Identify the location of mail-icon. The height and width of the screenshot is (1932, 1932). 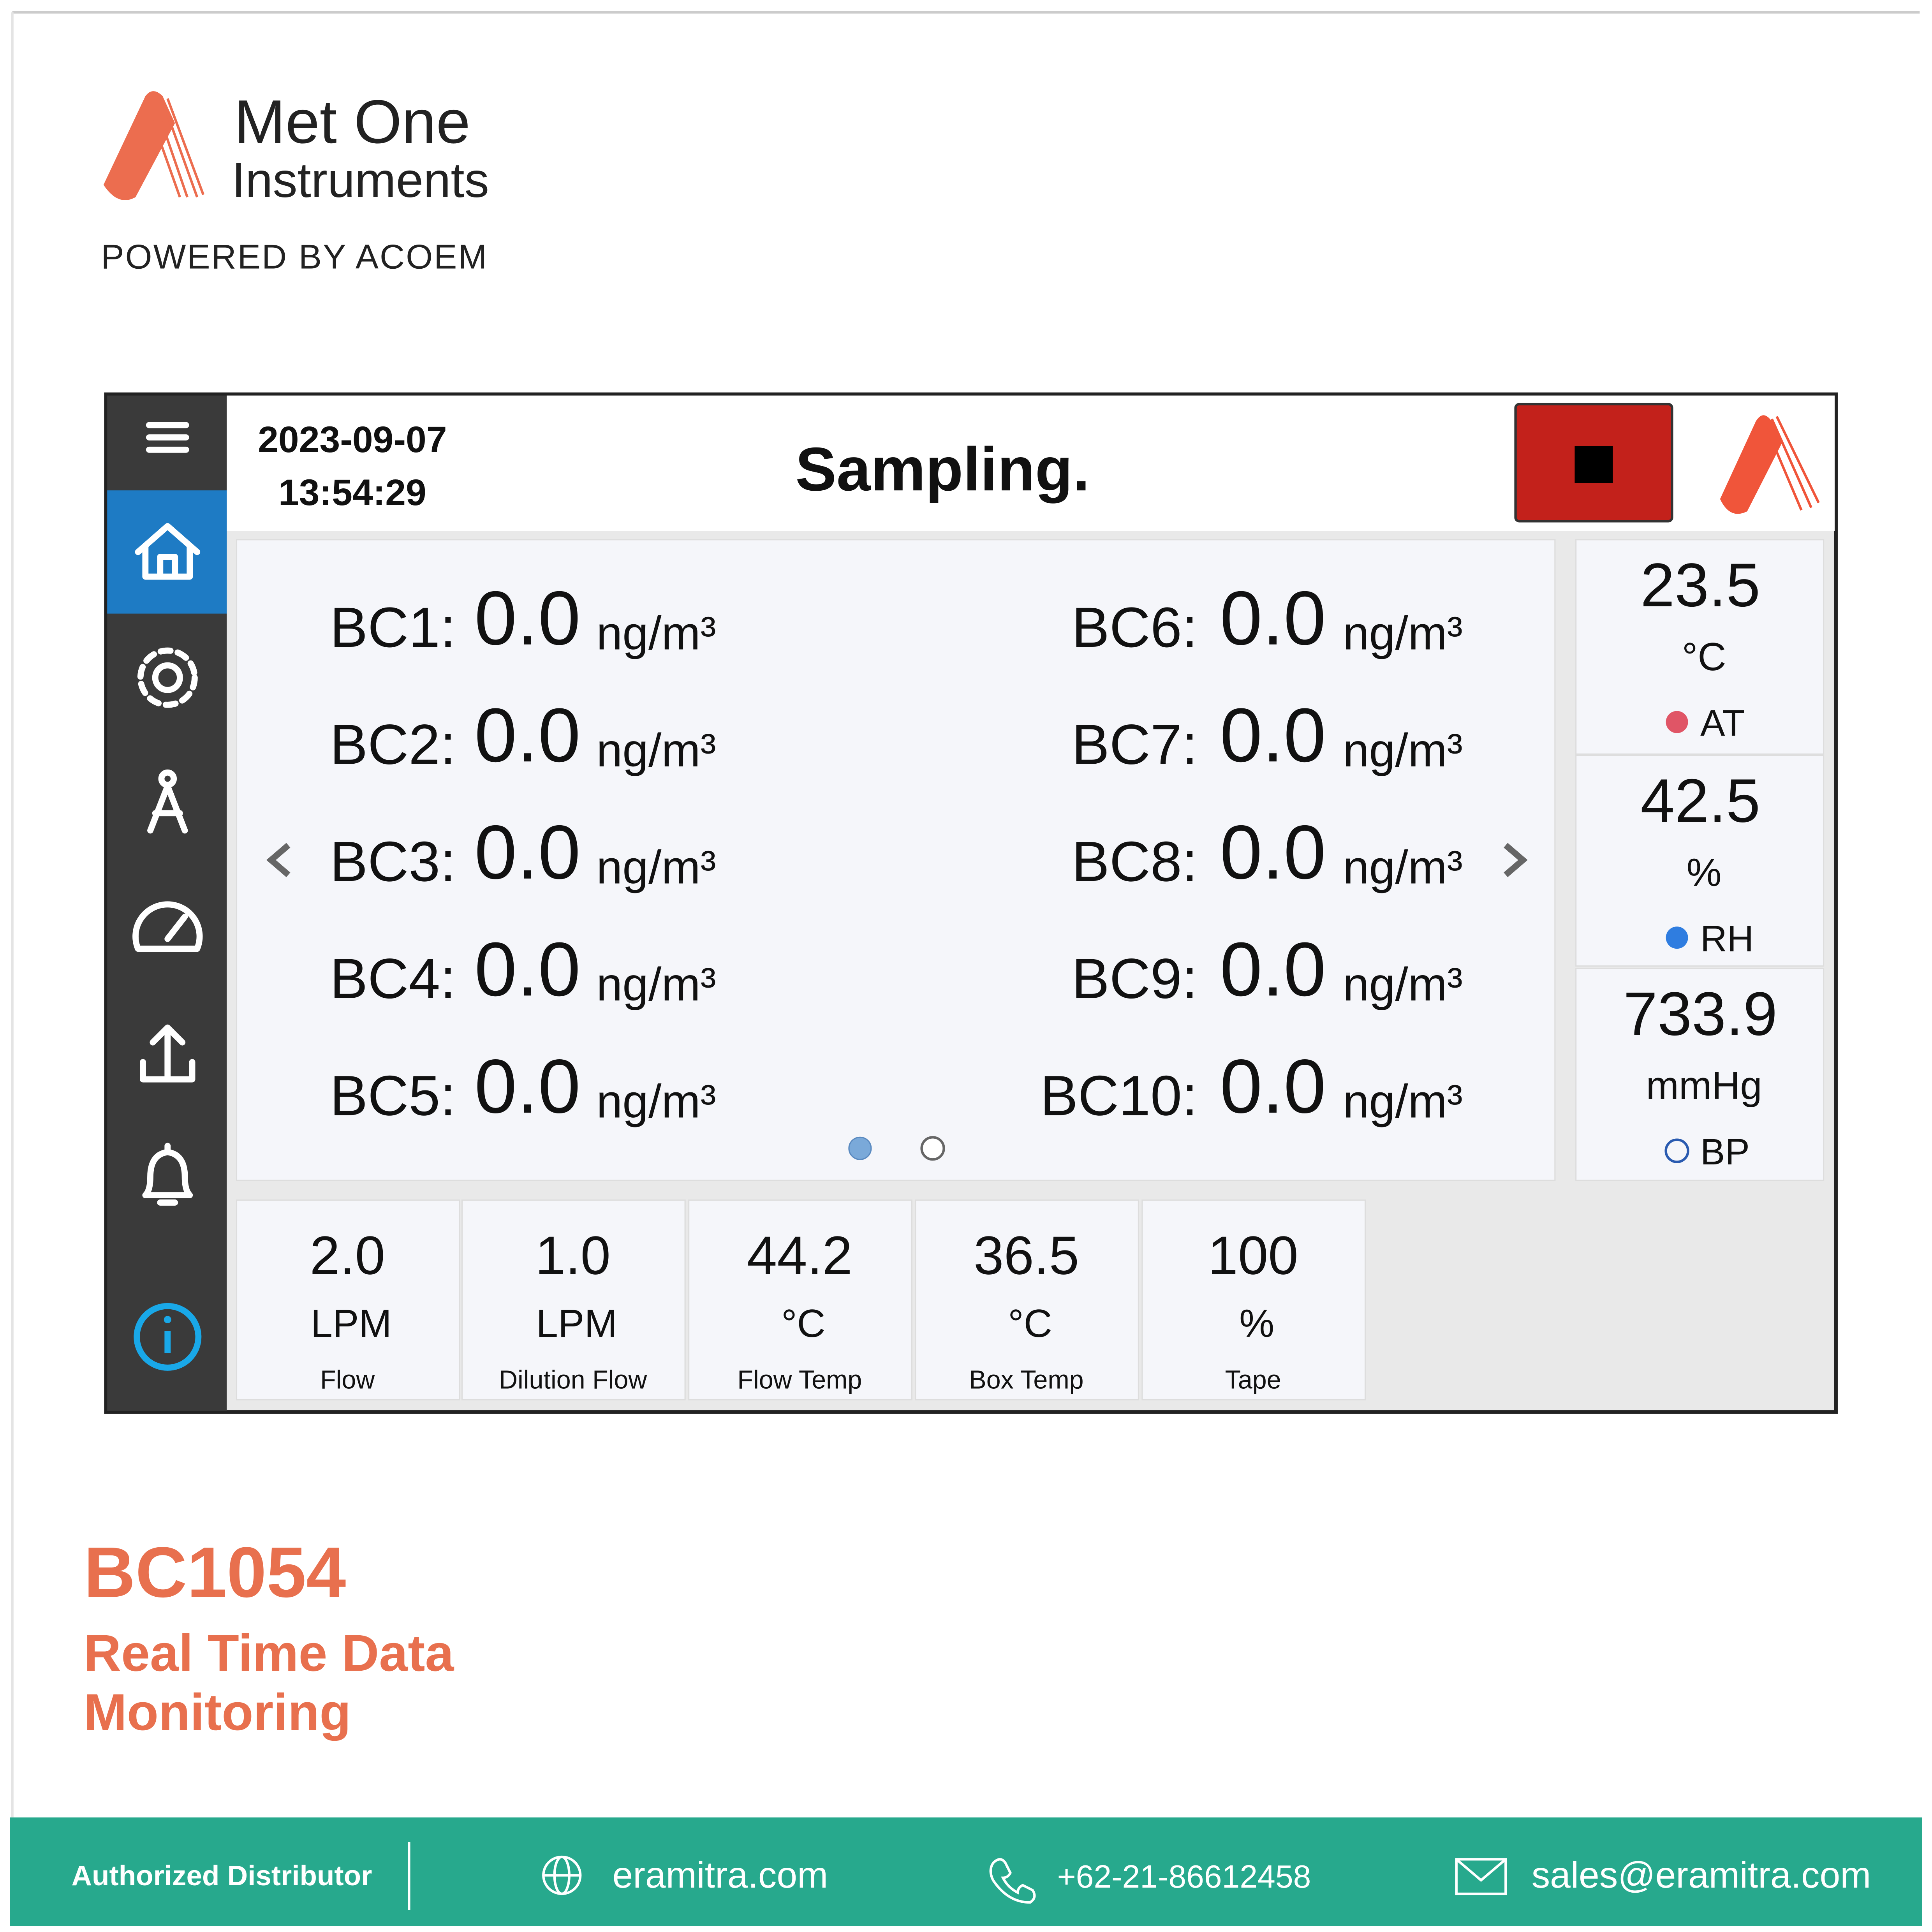
(1481, 1876).